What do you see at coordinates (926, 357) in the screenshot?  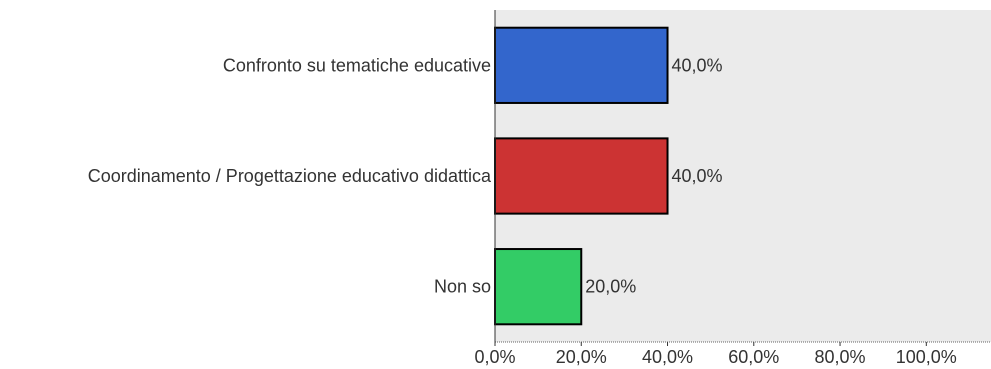 I see `x-tick-label-6: 100,0%` at bounding box center [926, 357].